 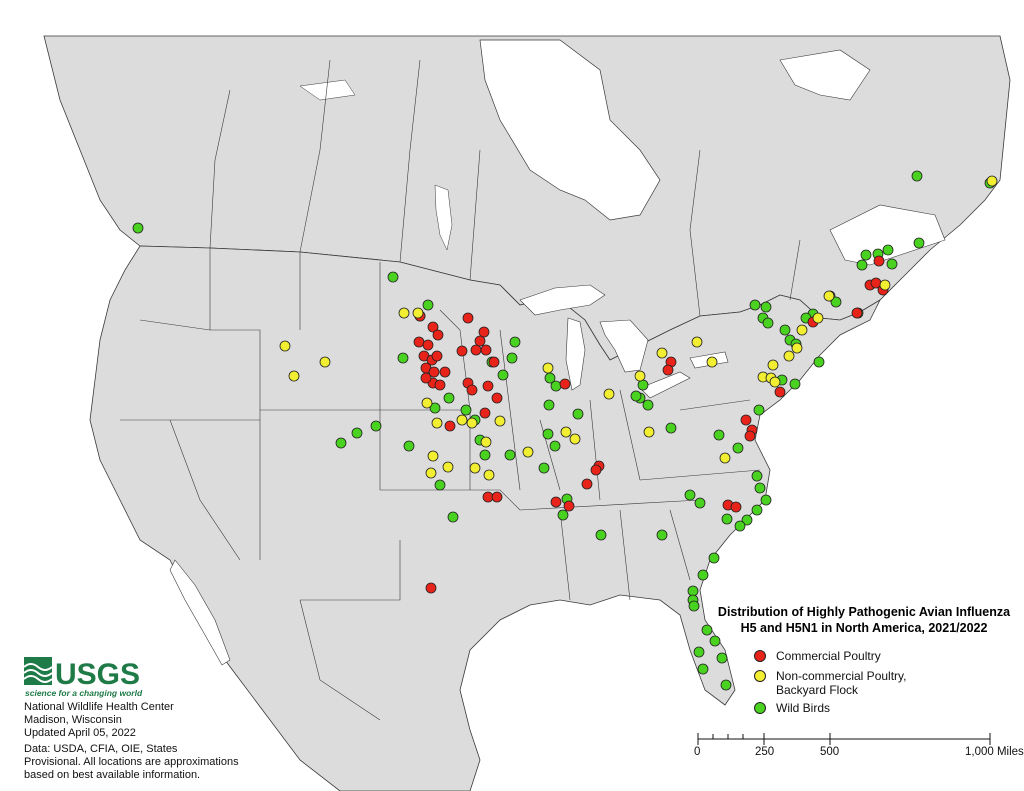 I want to click on usgs-logo: USGS science for a changing world, so click(x=173, y=677).